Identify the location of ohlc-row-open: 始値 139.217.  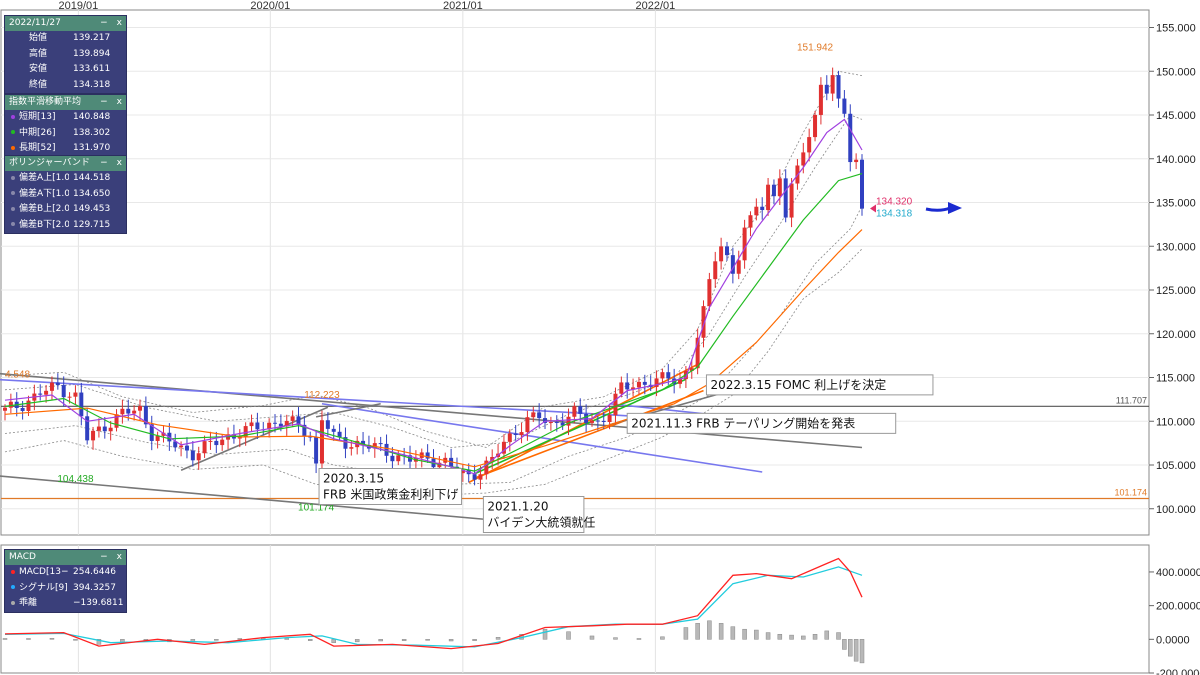
(70, 38).